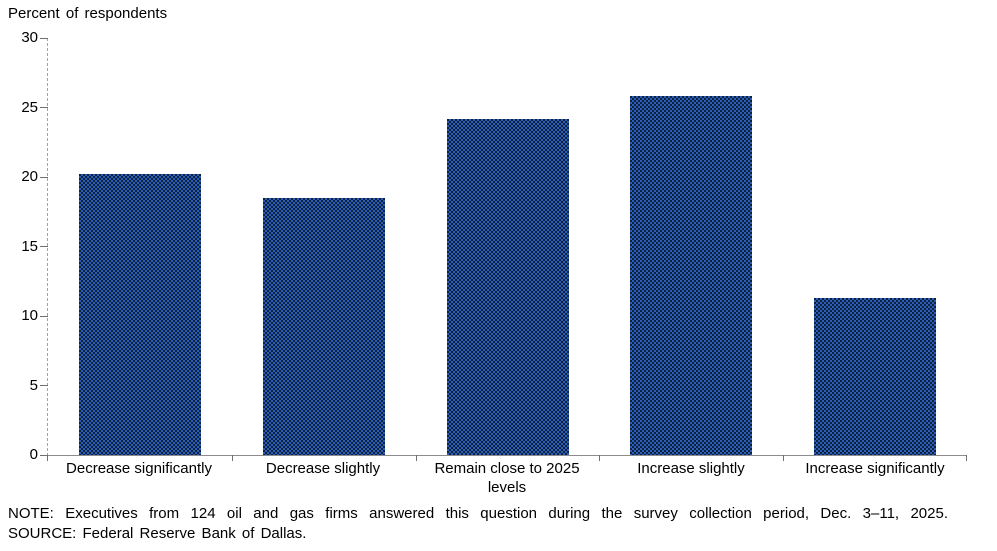 This screenshot has width=997, height=551. What do you see at coordinates (29, 246) in the screenshot?
I see `y-tick-label: 15` at bounding box center [29, 246].